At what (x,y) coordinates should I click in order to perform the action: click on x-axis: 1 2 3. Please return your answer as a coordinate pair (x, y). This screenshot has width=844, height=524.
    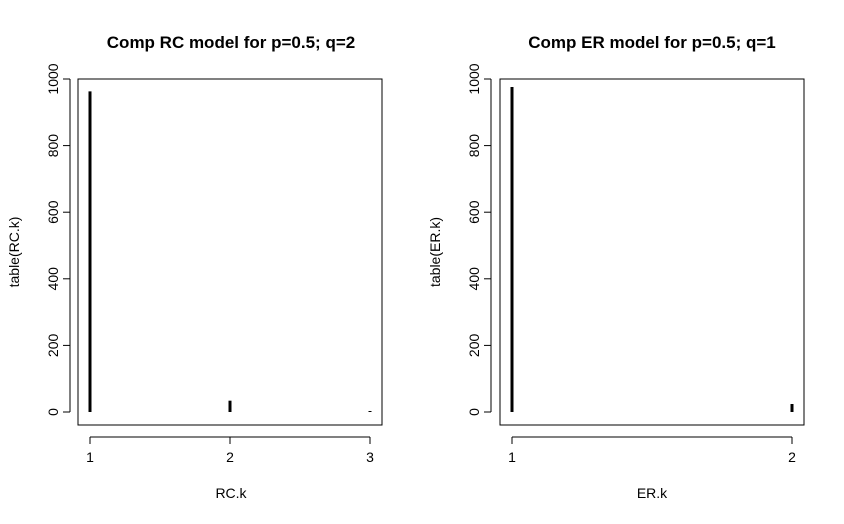
    Looking at the image, I should click on (230, 450).